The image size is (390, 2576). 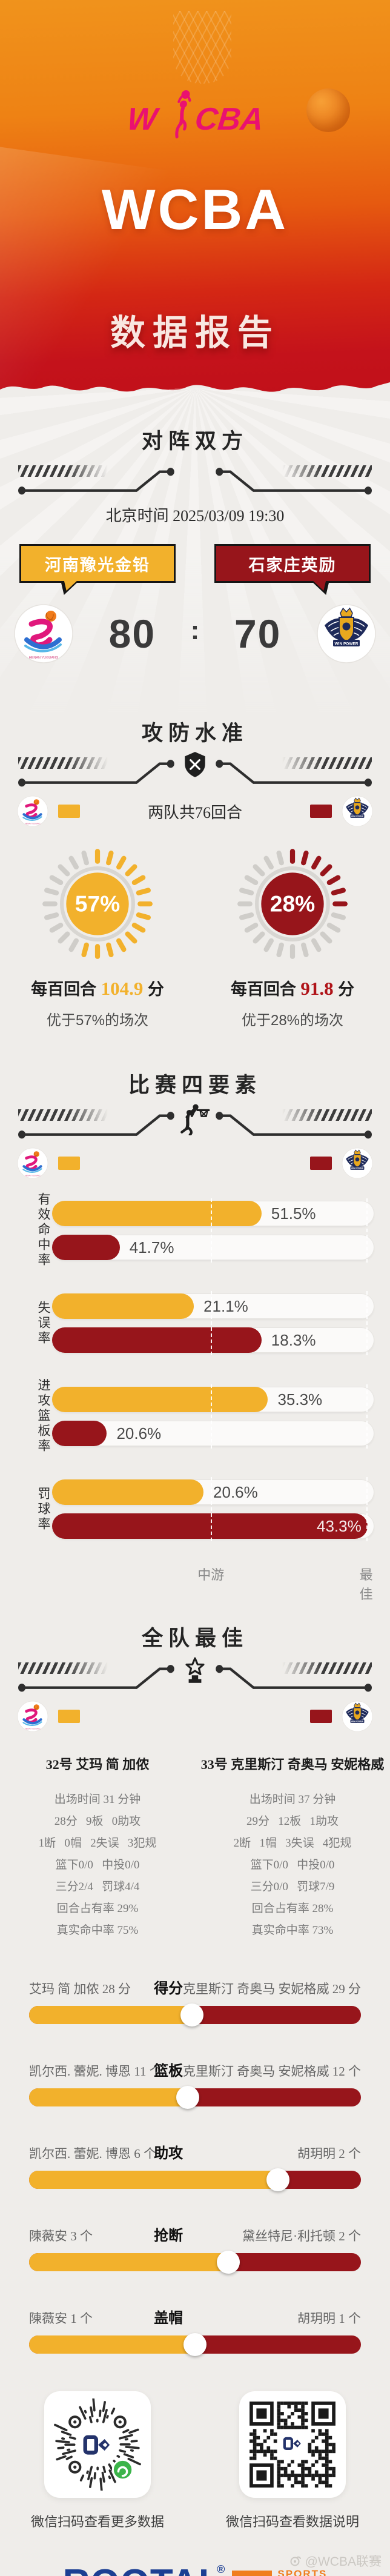 What do you see at coordinates (302, 2572) in the screenshot?
I see `brand-sports-label: SPORTS` at bounding box center [302, 2572].